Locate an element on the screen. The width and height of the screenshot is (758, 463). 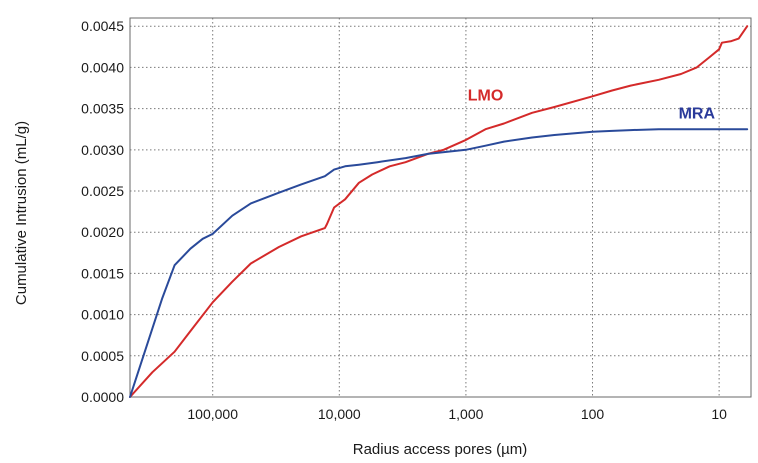
y-tick-label: 0.0000 is located at coordinates (102, 397).